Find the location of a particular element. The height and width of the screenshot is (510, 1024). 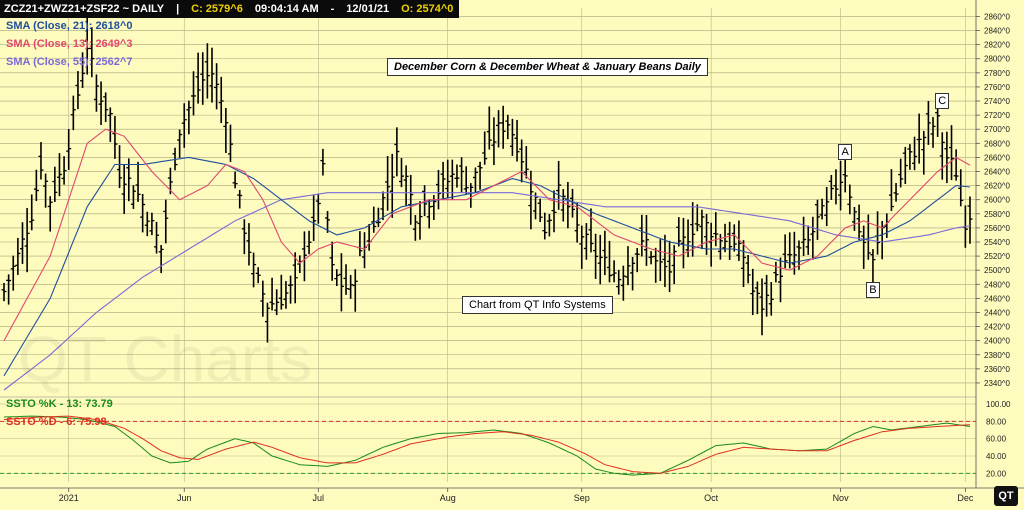

price-tick-label: 2380^0 is located at coordinates (997, 355).